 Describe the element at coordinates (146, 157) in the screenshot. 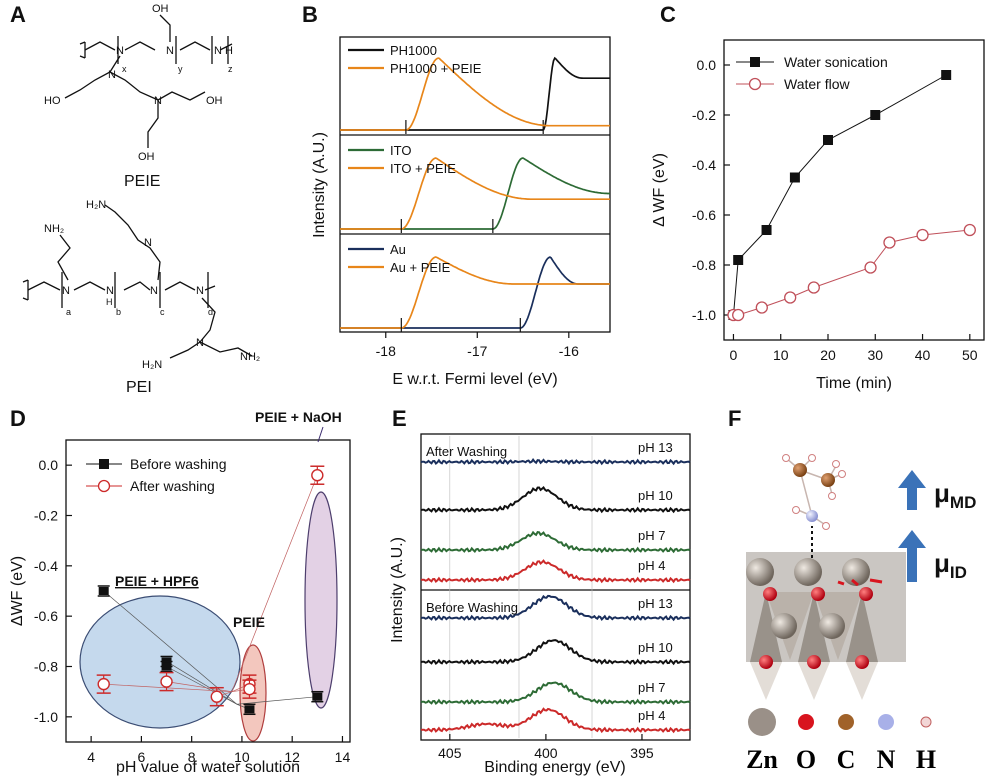

I see `peie-oh-bottom: OH` at that location.